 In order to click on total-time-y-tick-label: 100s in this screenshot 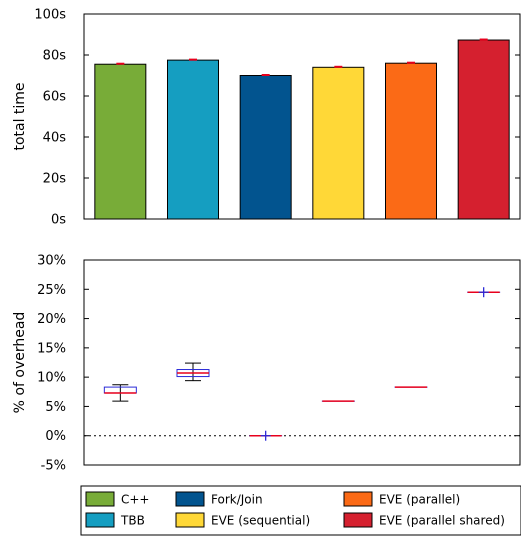, I will do `click(50, 15)`.